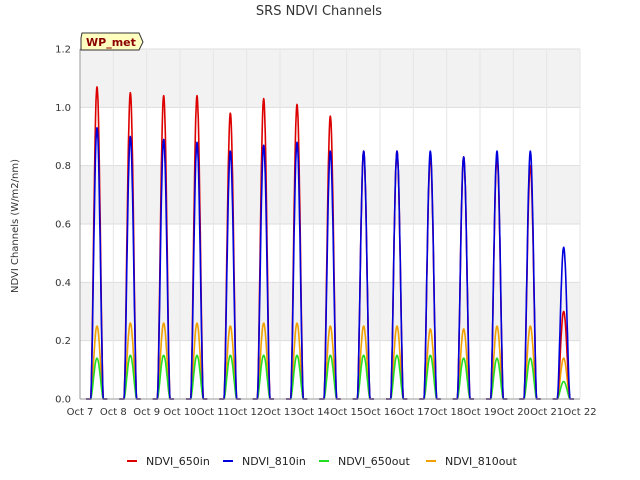 The width and height of the screenshot is (640, 480). Describe the element at coordinates (546, 412) in the screenshot. I see `x-tick-label: Oct 21` at that location.